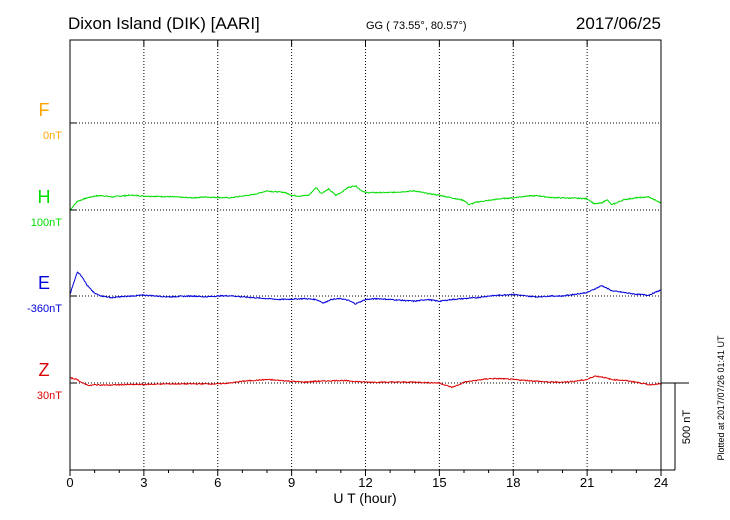  Describe the element at coordinates (164, 23) in the screenshot. I see `station-title: Dixon Island (DIK) [AARI]` at that location.